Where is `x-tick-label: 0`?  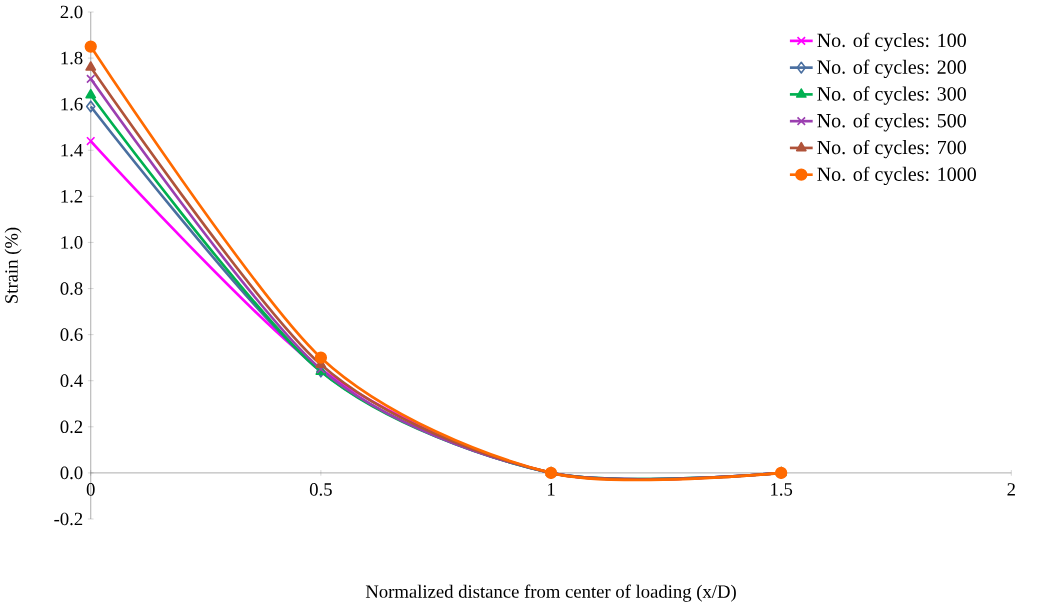
x-tick-label: 0 is located at coordinates (90, 489).